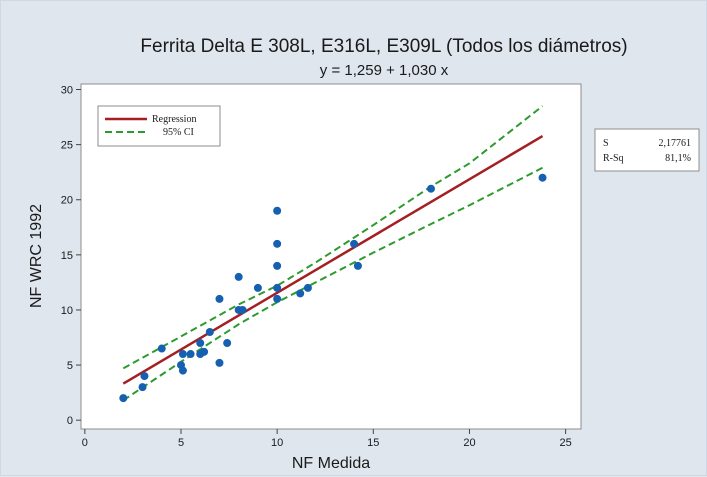  Describe the element at coordinates (384, 70) in the screenshot. I see `chart-subtitle: y = 1,259 + 1,030 x` at that location.